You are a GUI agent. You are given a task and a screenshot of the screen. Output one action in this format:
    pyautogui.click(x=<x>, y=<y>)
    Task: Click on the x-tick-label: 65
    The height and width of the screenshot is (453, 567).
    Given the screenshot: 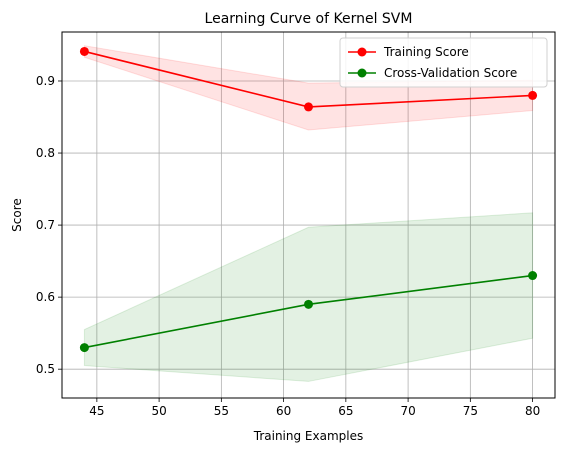 What is the action you would take?
    pyautogui.click(x=345, y=411)
    